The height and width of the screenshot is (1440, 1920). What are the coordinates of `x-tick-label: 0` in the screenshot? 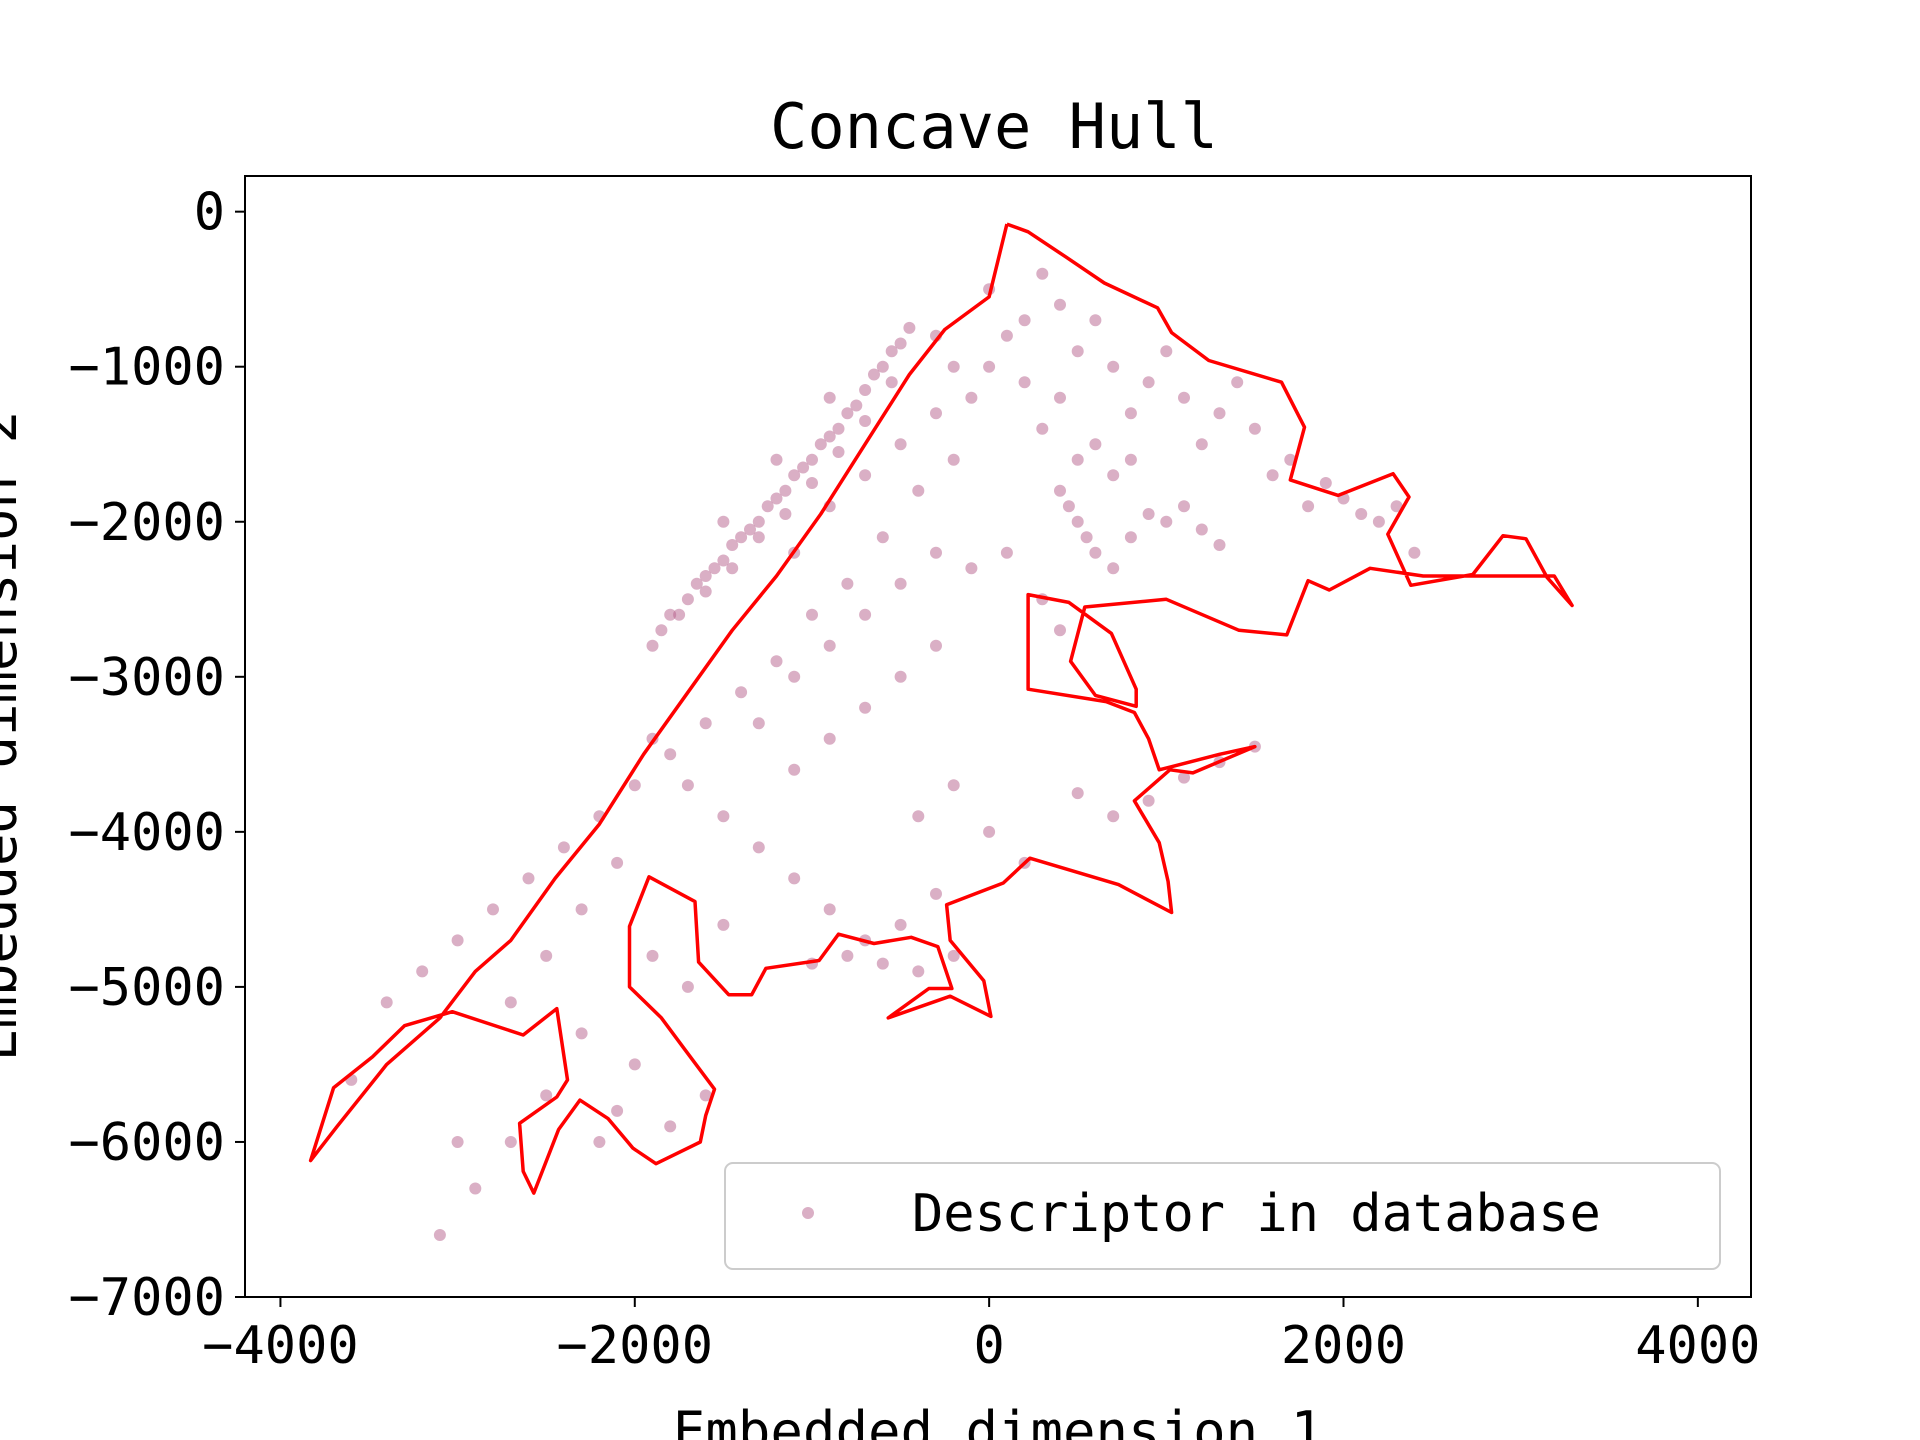 It's located at (988, 1346).